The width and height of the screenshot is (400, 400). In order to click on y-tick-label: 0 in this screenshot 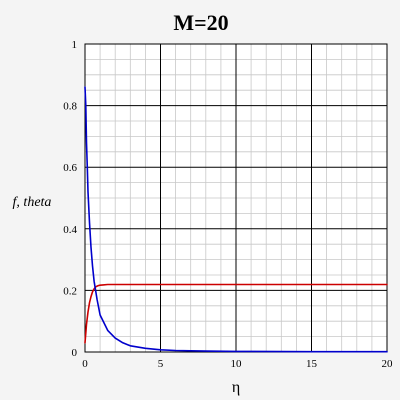, I will do `click(75, 353)`.